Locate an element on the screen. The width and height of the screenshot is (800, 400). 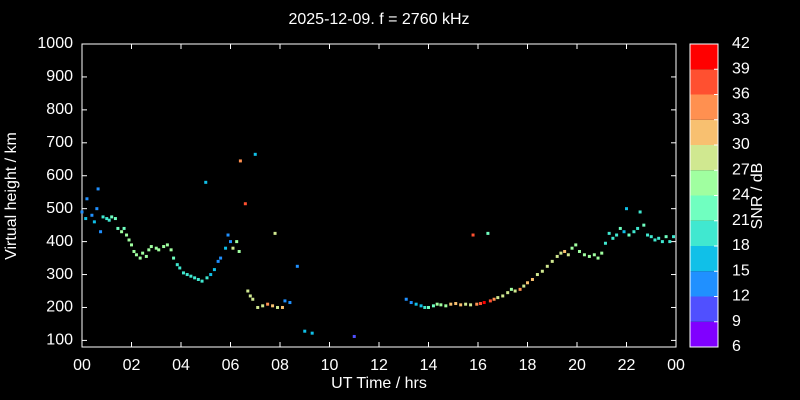
colorbar-tick-label: 39 is located at coordinates (741, 68).